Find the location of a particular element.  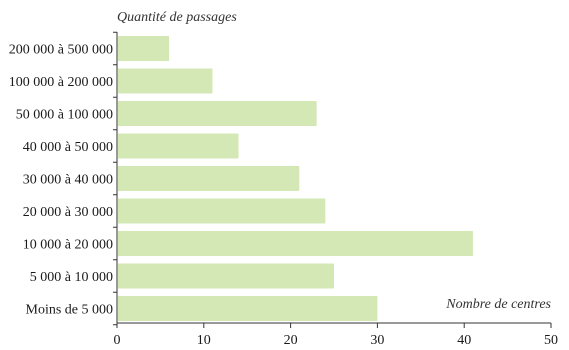

x-tick-label: 20 is located at coordinates (291, 340).